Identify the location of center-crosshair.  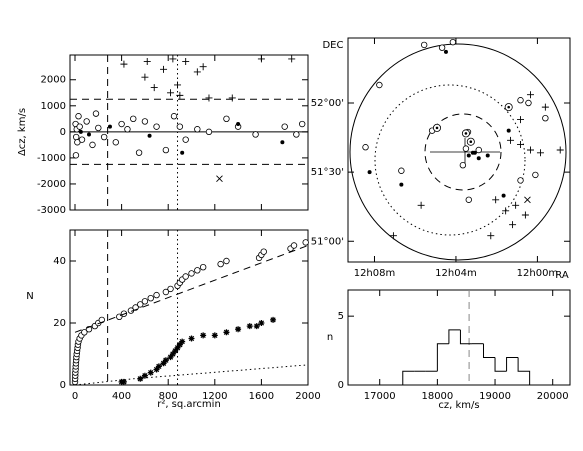
(465, 152).